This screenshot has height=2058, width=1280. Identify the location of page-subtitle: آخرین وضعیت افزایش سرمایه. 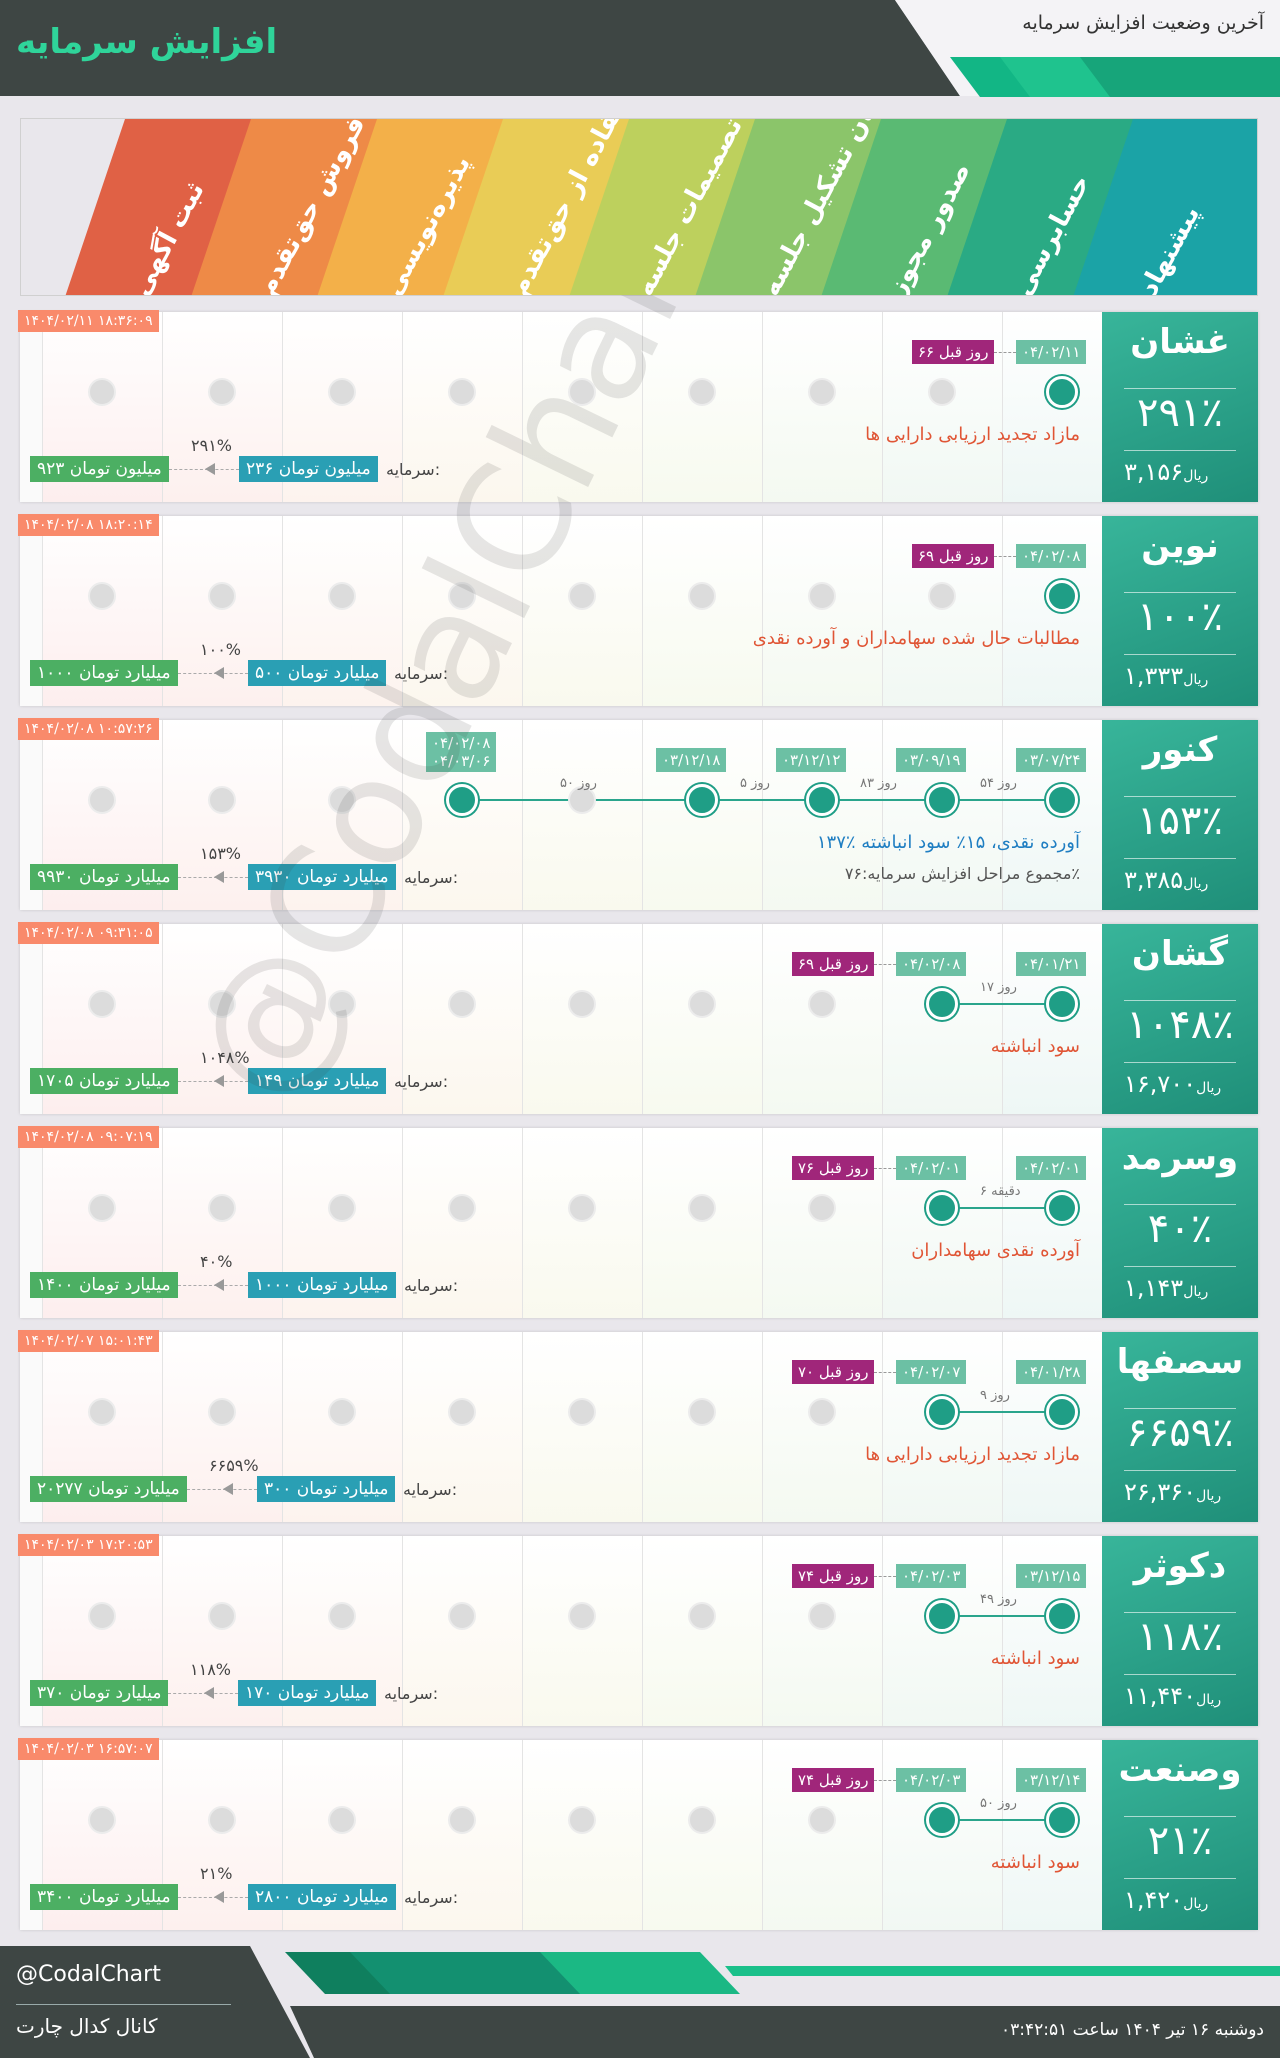
(1143, 23).